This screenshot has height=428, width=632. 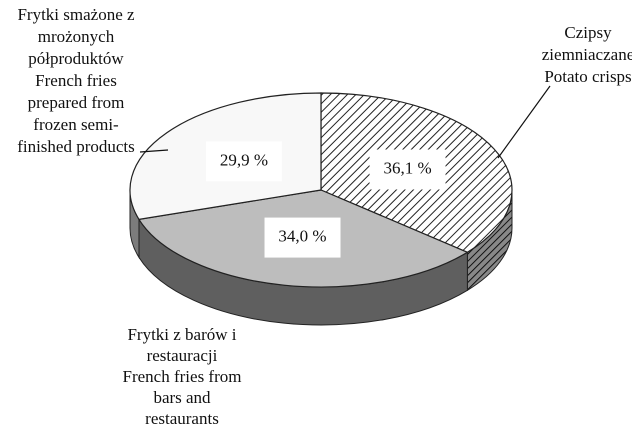 I want to click on value-label: 34,0 %, so click(x=302, y=235).